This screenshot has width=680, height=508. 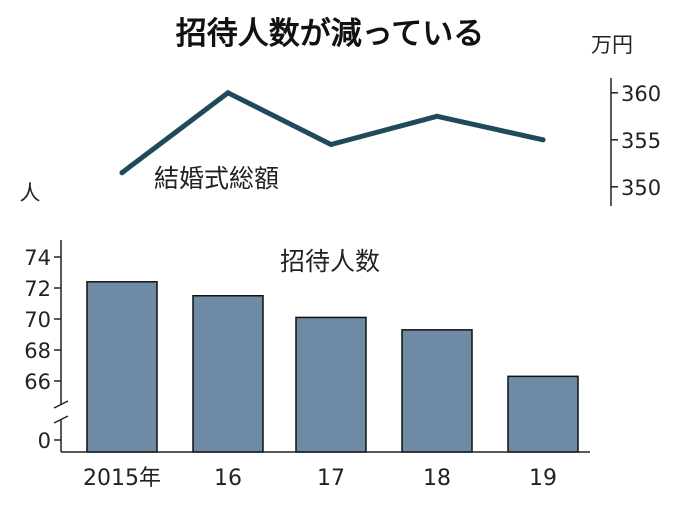 What do you see at coordinates (37, 289) in the screenshot?
I see `bar-y-tick-label: 72` at bounding box center [37, 289].